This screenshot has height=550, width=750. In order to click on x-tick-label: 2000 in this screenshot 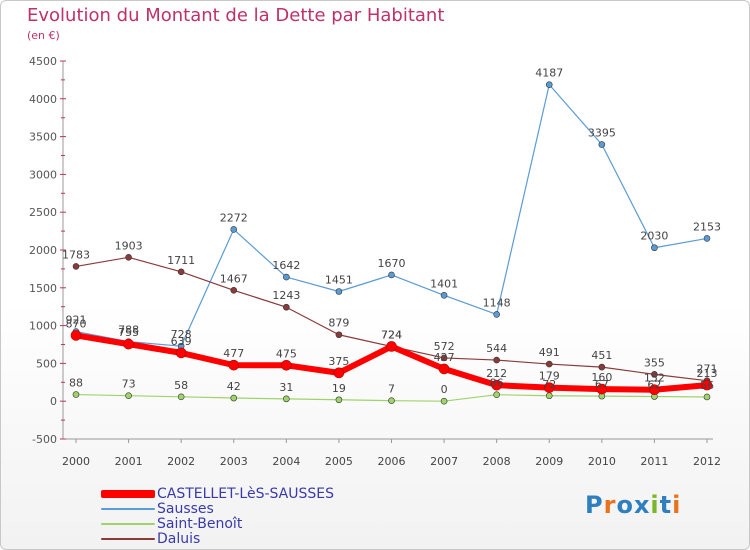, I will do `click(76, 461)`.